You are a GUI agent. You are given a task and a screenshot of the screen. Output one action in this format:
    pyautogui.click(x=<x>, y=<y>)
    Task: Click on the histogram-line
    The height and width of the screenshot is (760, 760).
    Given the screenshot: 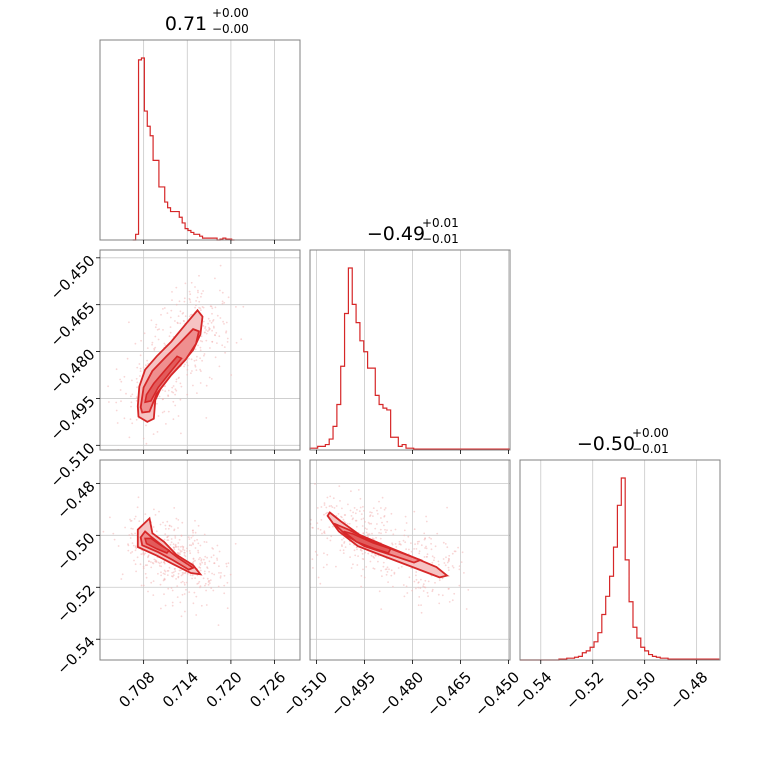 What is the action you would take?
    pyautogui.click(x=620, y=569)
    